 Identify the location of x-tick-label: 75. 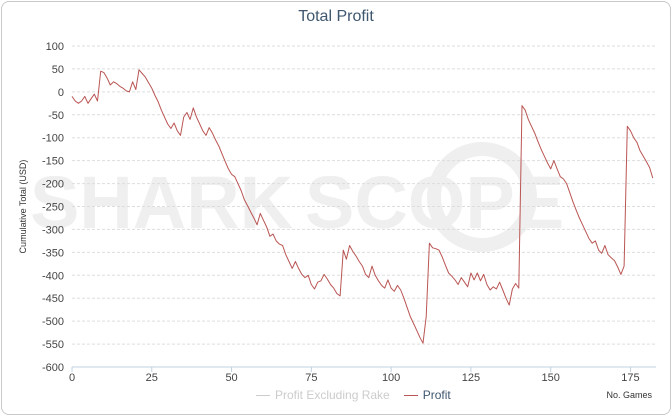
(311, 378).